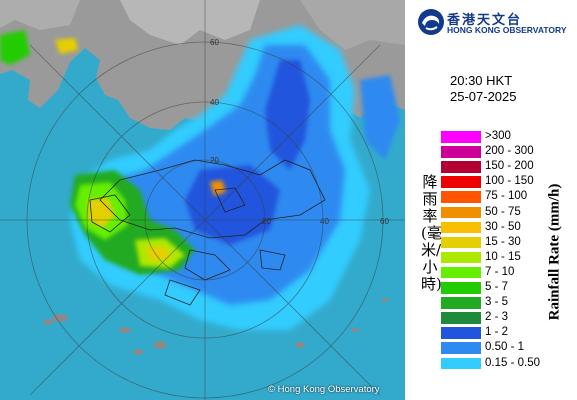 This screenshot has width=577, height=400. Describe the element at coordinates (497, 317) in the screenshot. I see `legend-label: 2 - 3` at that location.